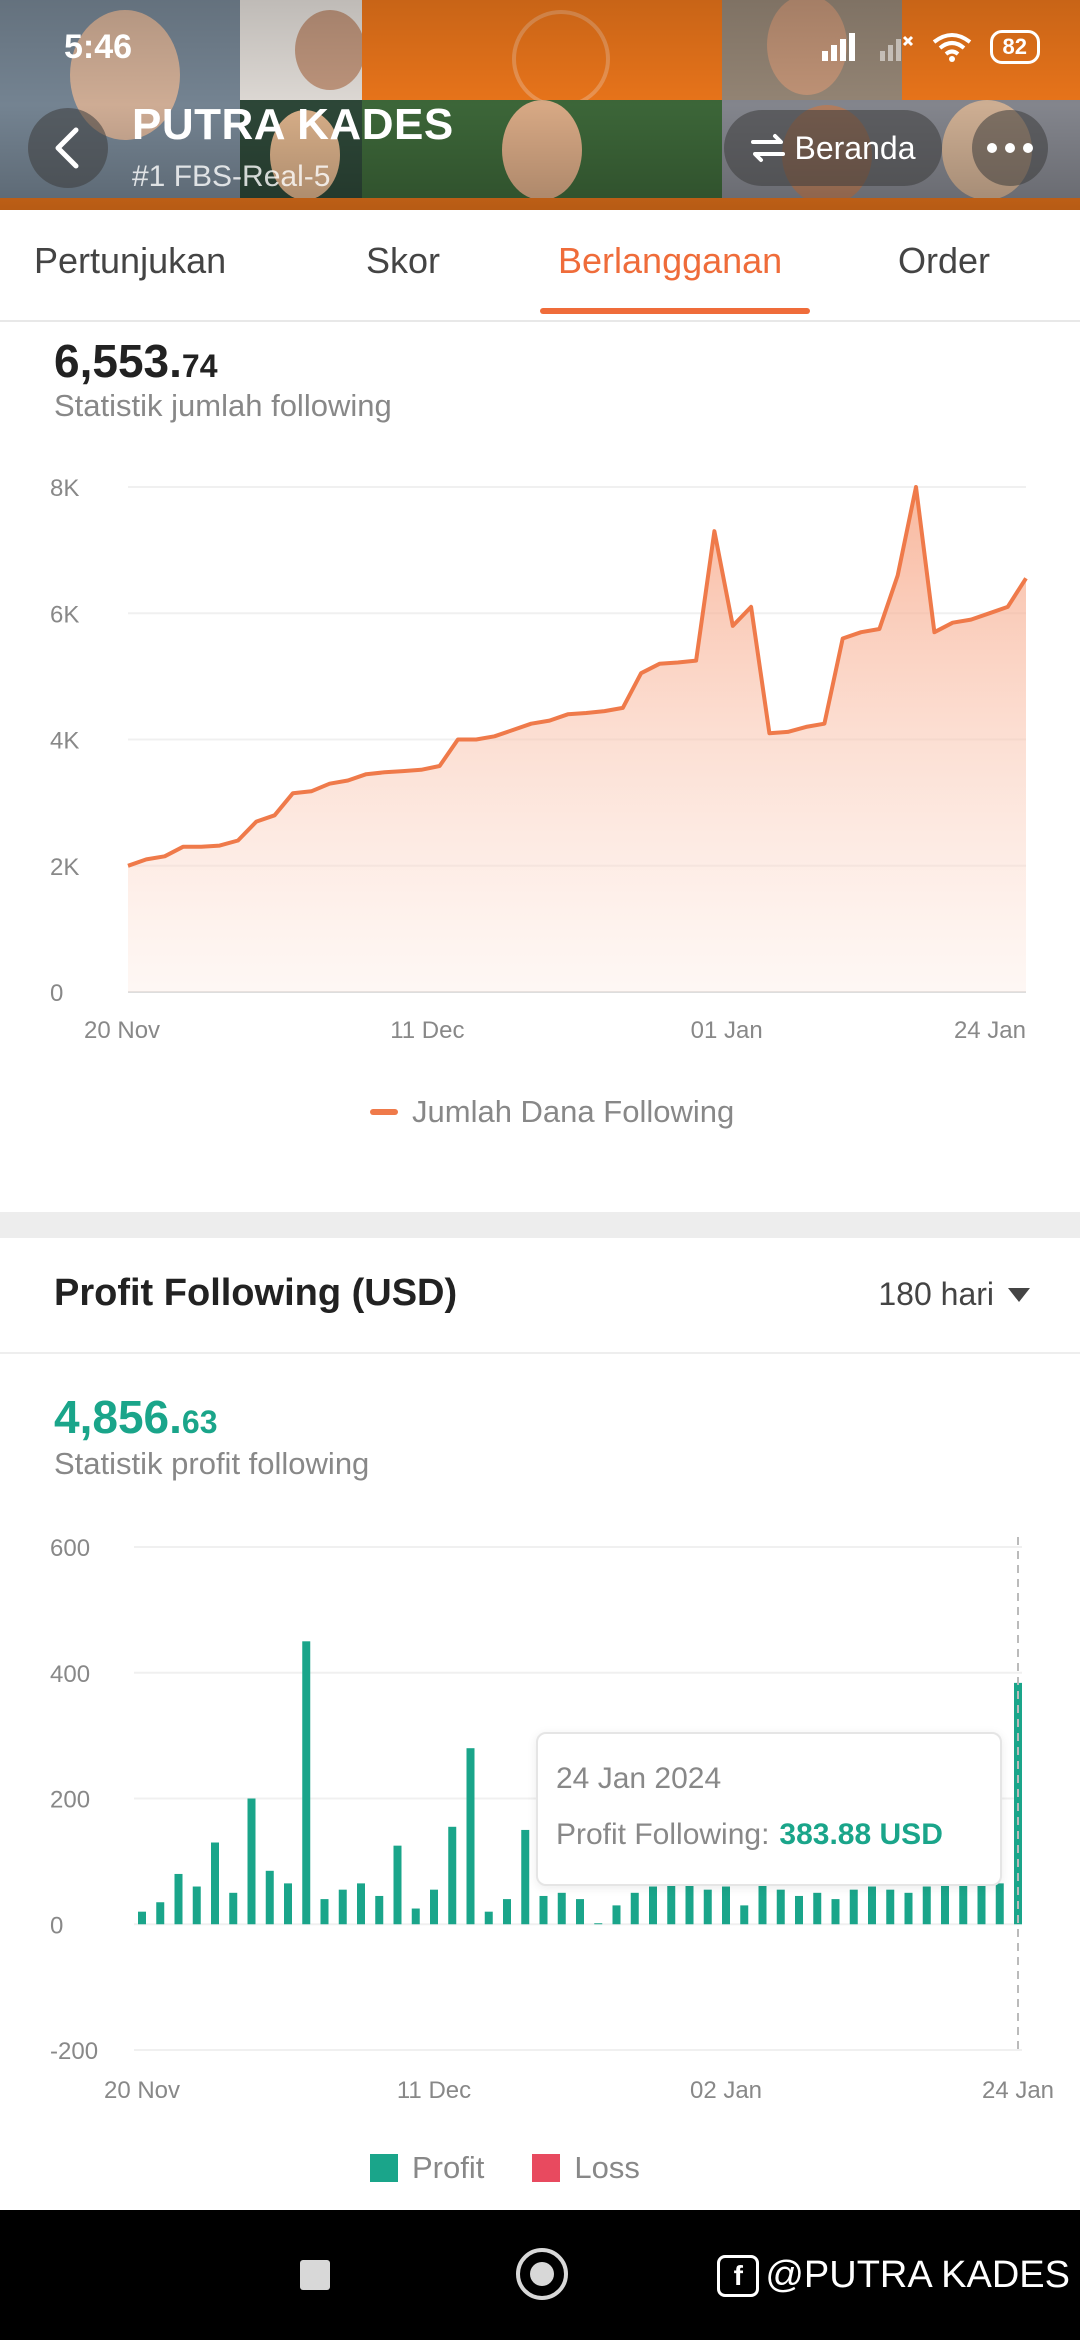  I want to click on tab-skor: Skor, so click(403, 260).